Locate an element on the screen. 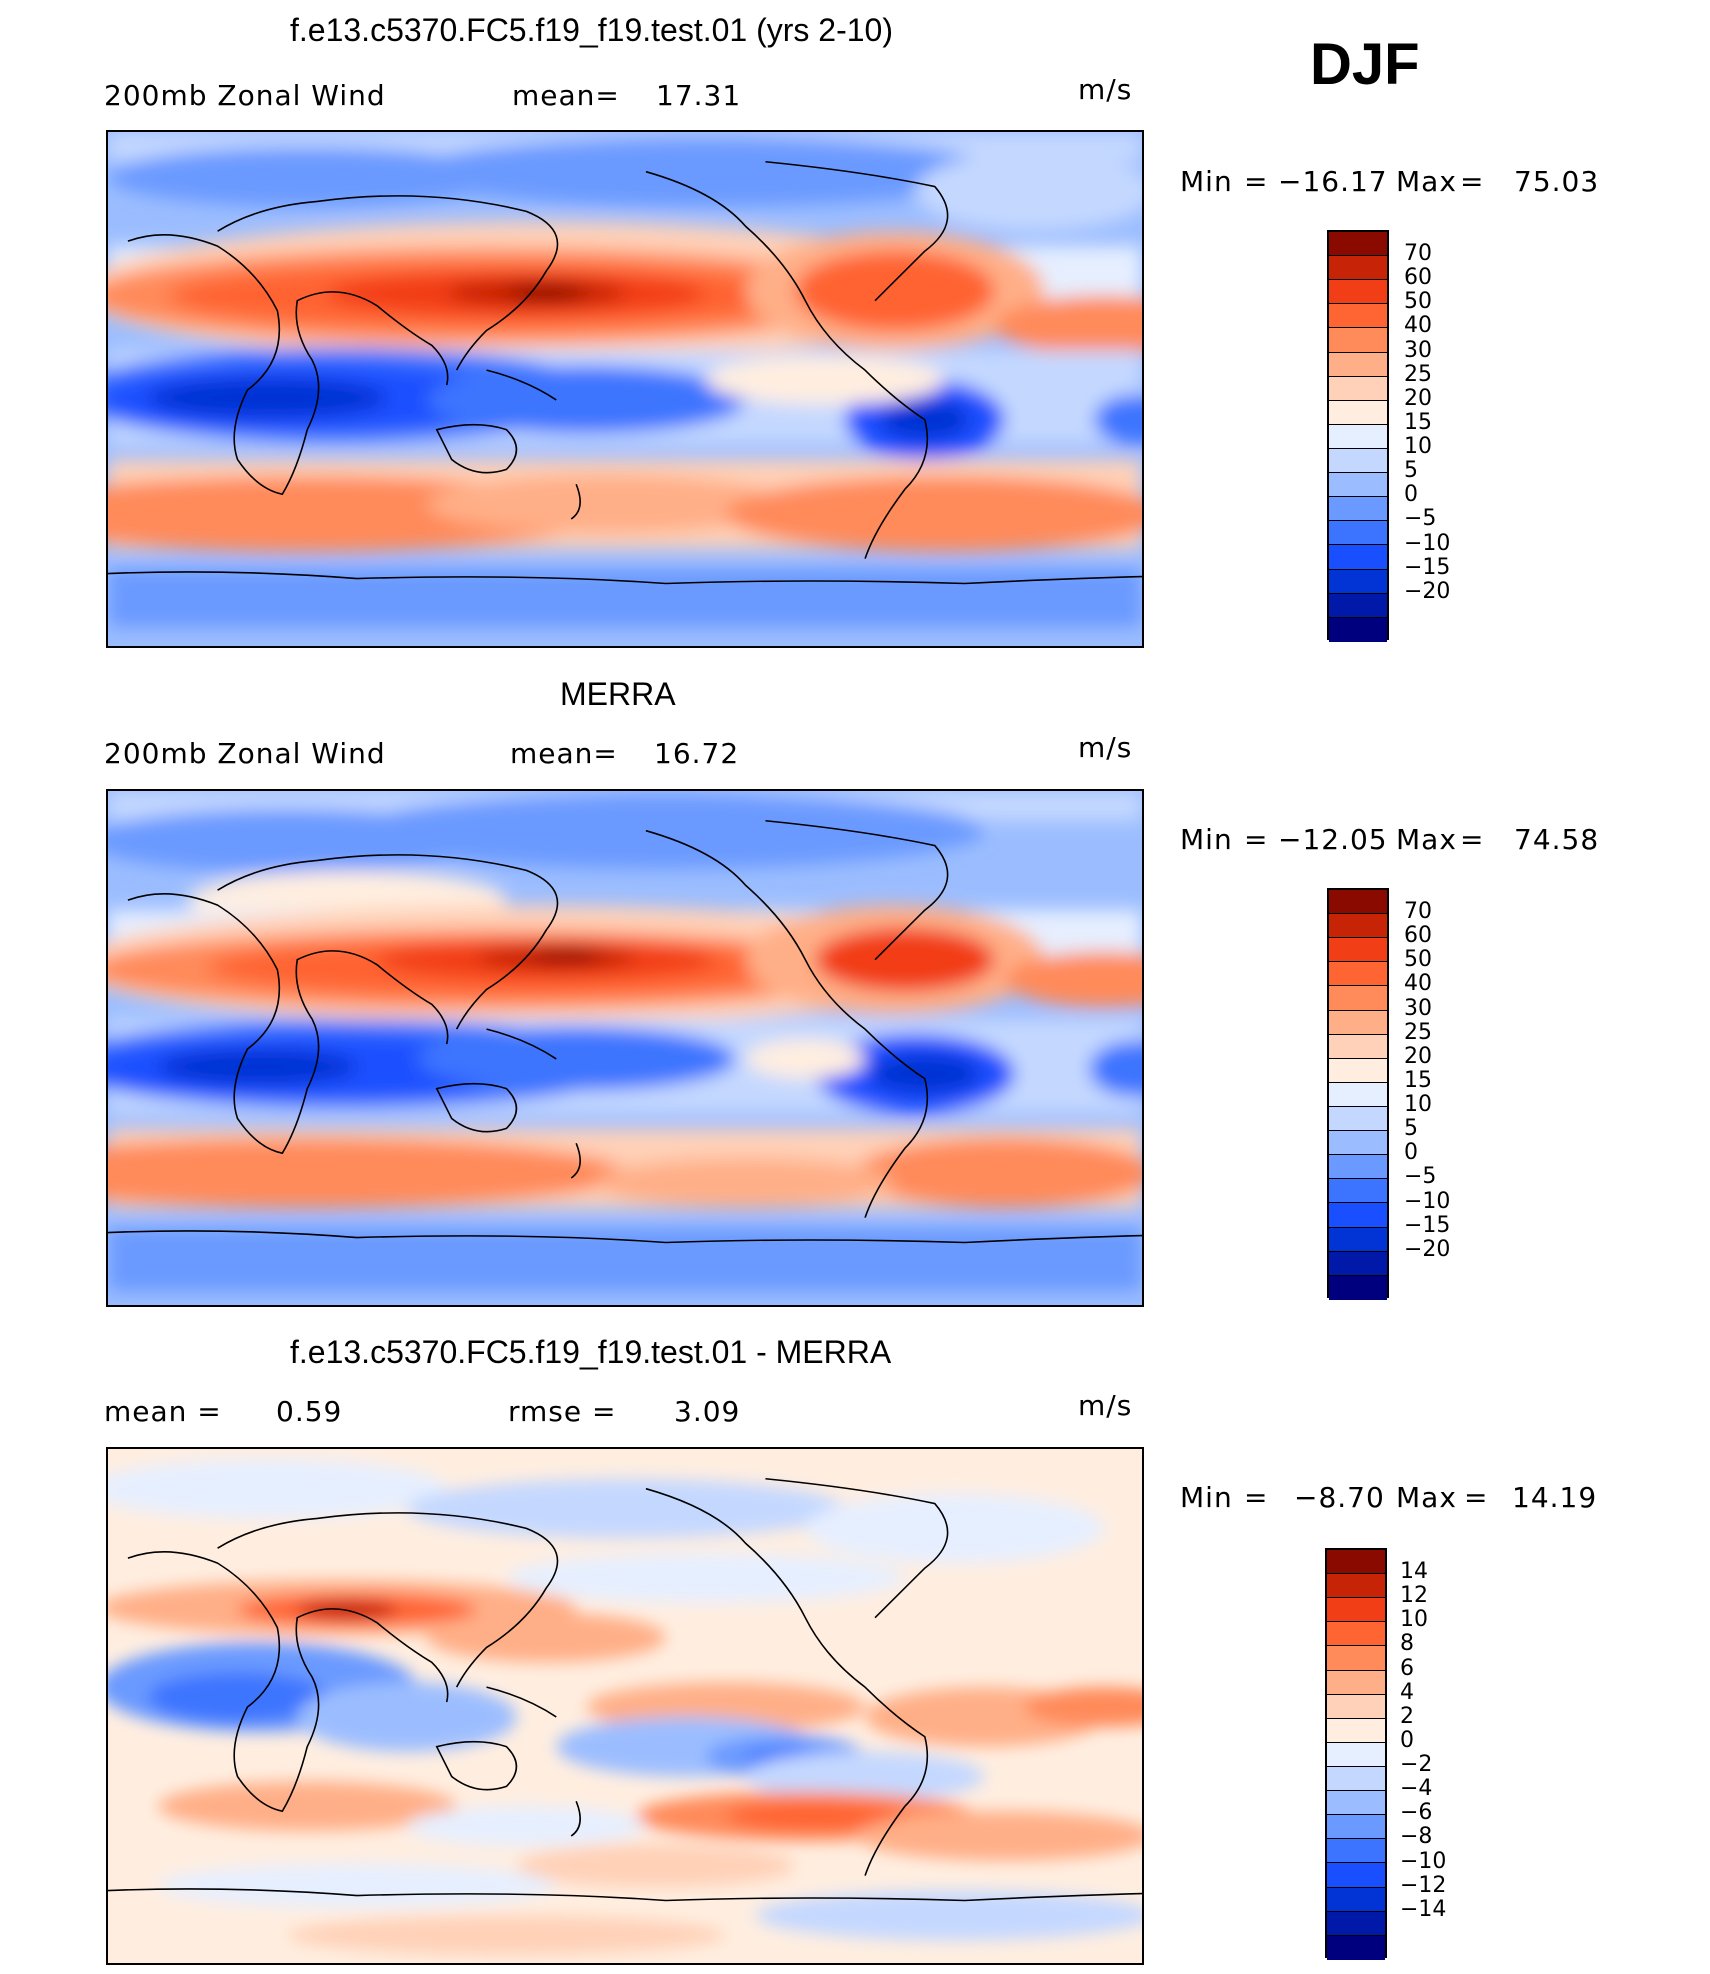  panel-3-mean-value: 0.59 is located at coordinates (309, 1411).